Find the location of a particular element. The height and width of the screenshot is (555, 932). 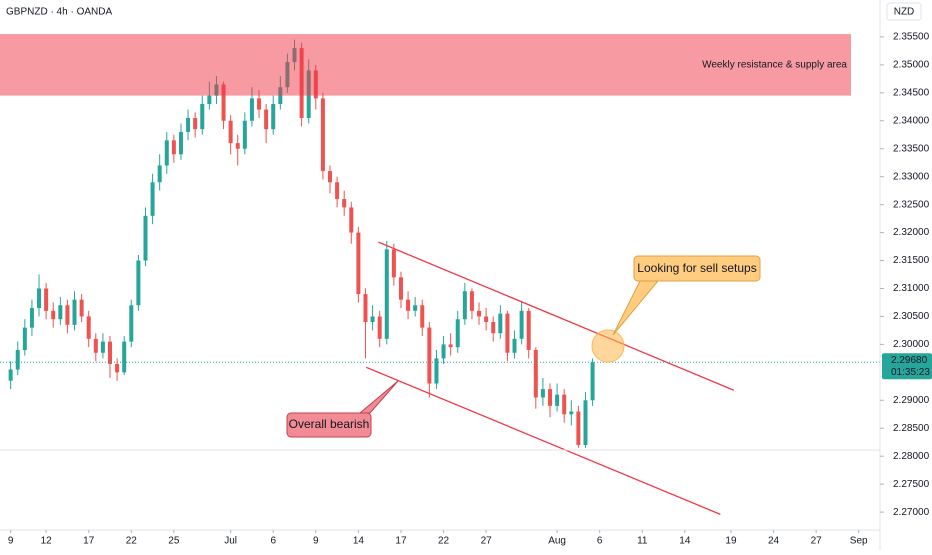

zone-label: Weekly resistance & supply area is located at coordinates (774, 64).